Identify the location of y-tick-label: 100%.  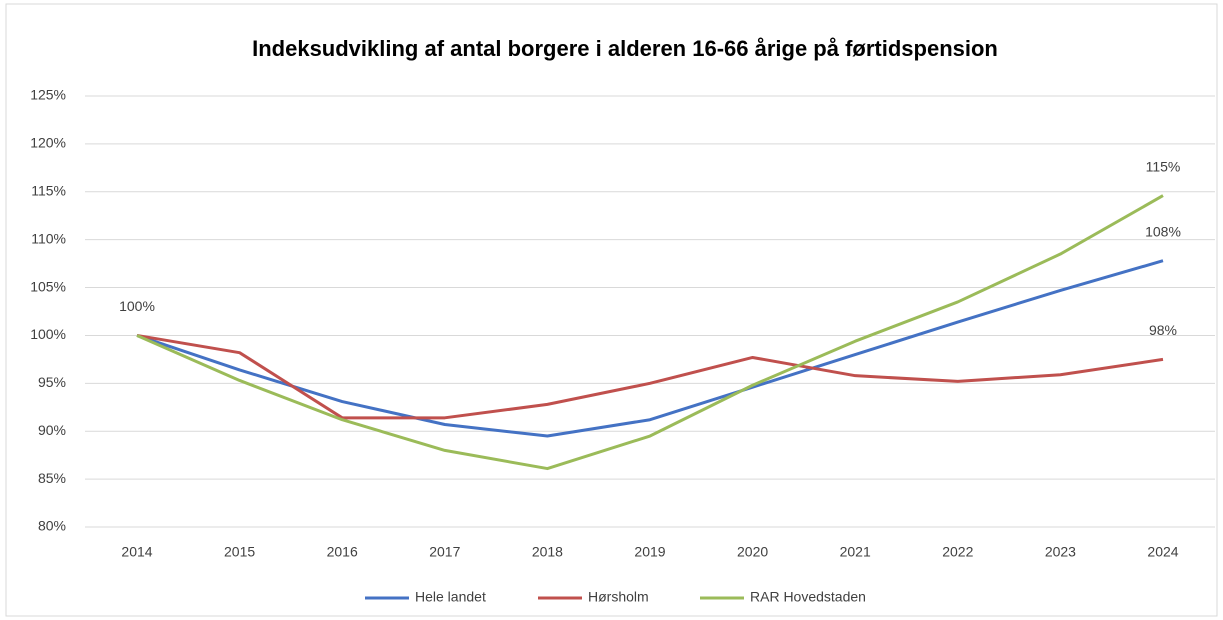
(48, 334).